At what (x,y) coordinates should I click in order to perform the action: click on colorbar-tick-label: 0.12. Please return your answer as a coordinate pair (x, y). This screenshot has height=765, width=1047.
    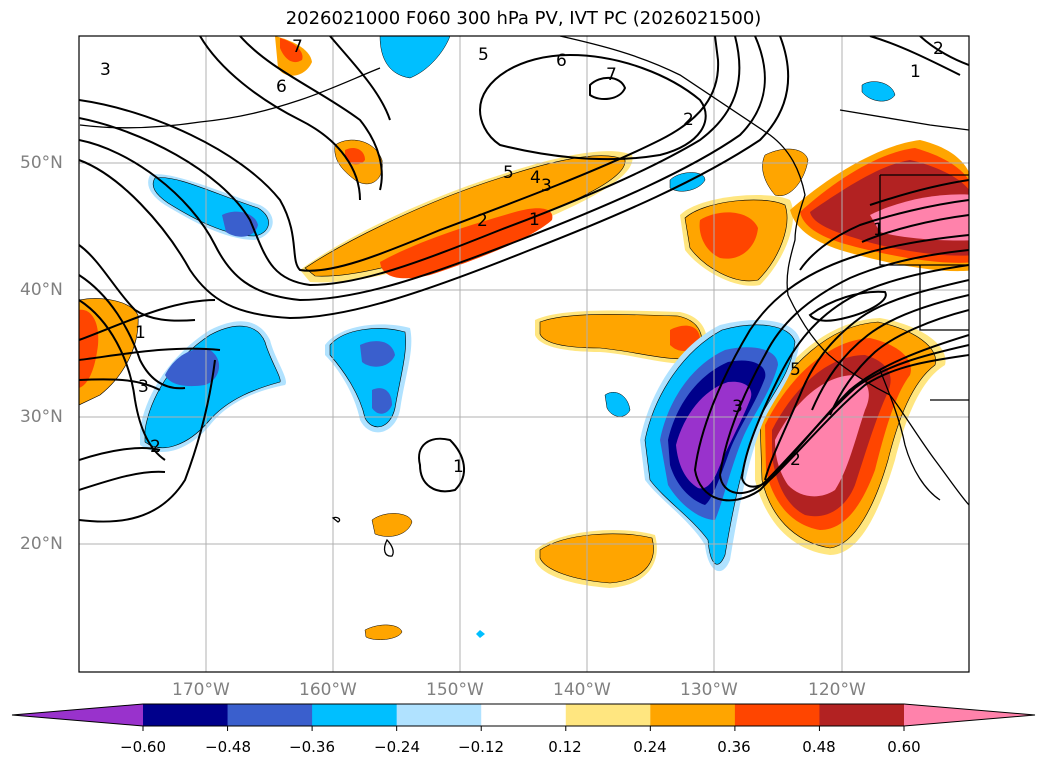
    Looking at the image, I should click on (565, 747).